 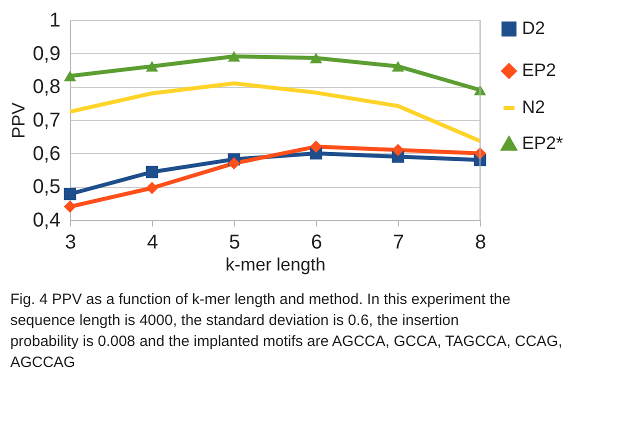 I want to click on y-tick-label: 0,7, so click(x=46, y=121).